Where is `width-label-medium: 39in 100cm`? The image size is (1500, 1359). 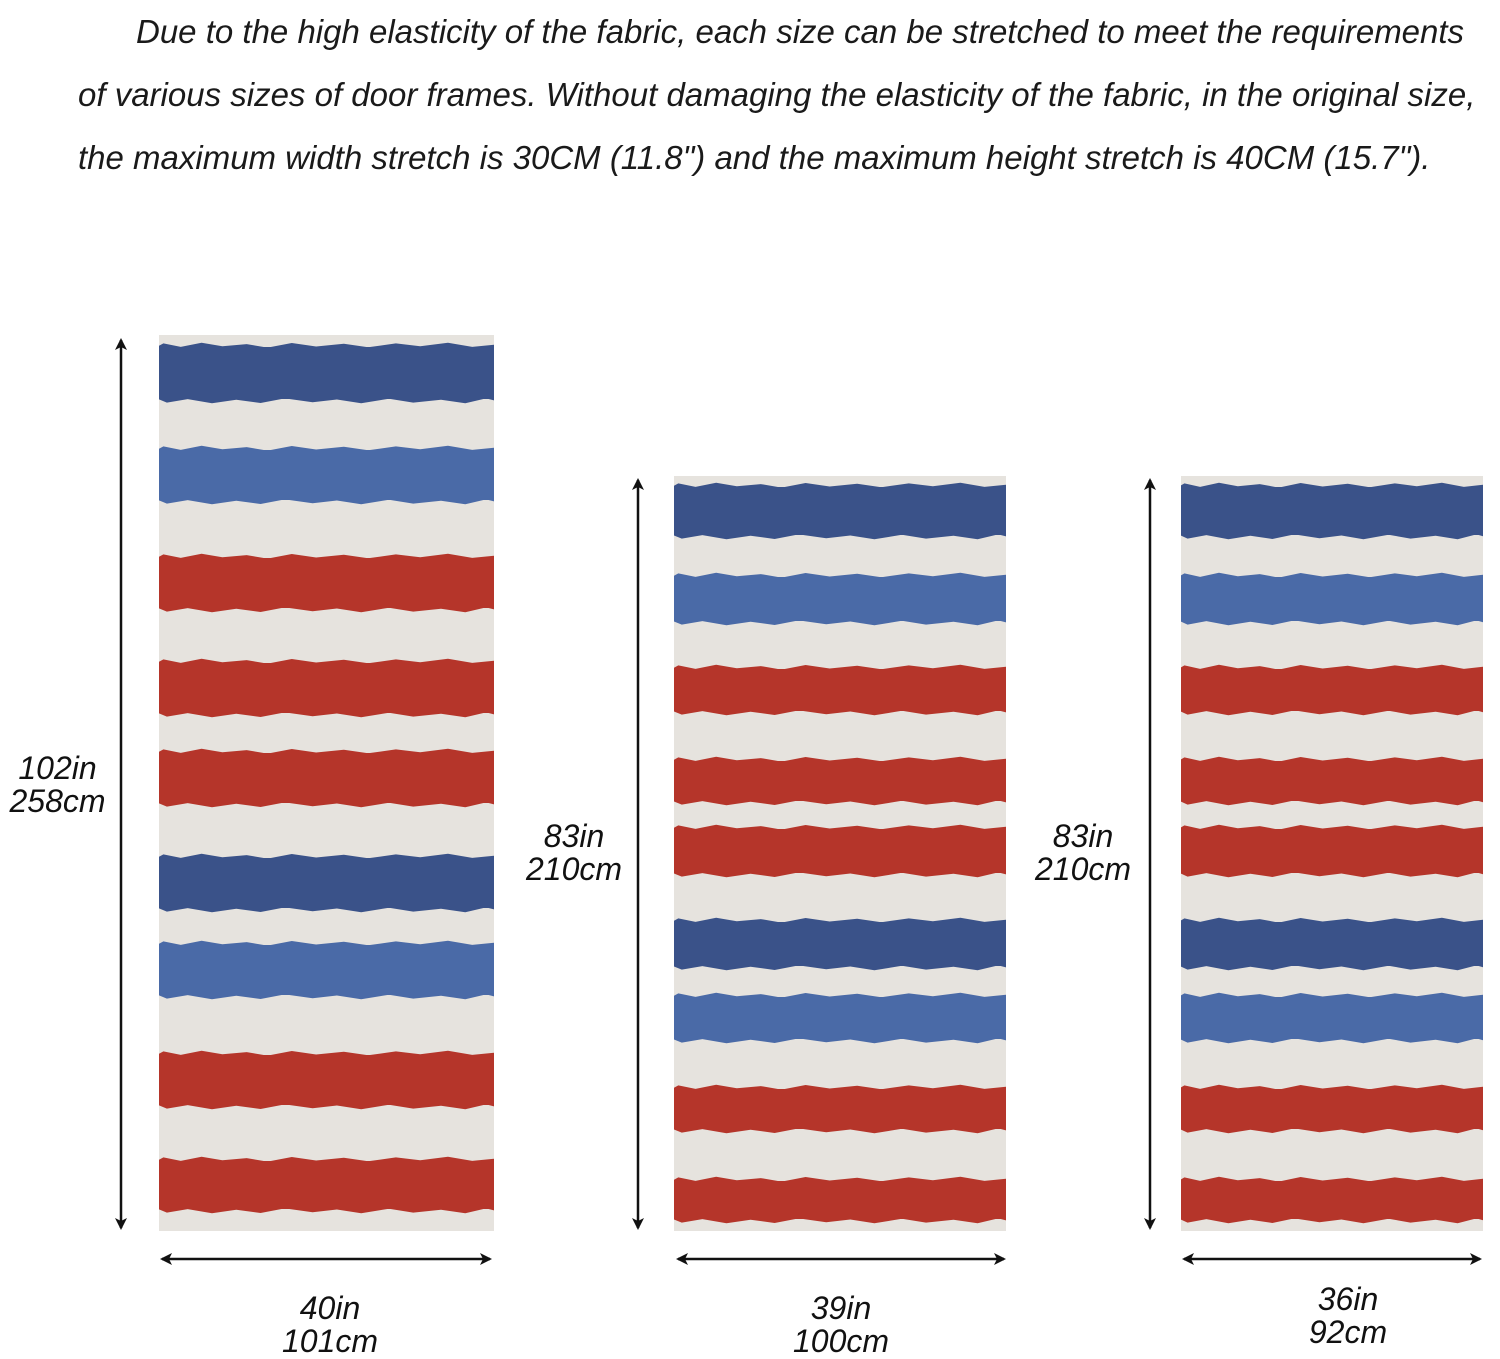
width-label-medium: 39in 100cm is located at coordinates (841, 1325).